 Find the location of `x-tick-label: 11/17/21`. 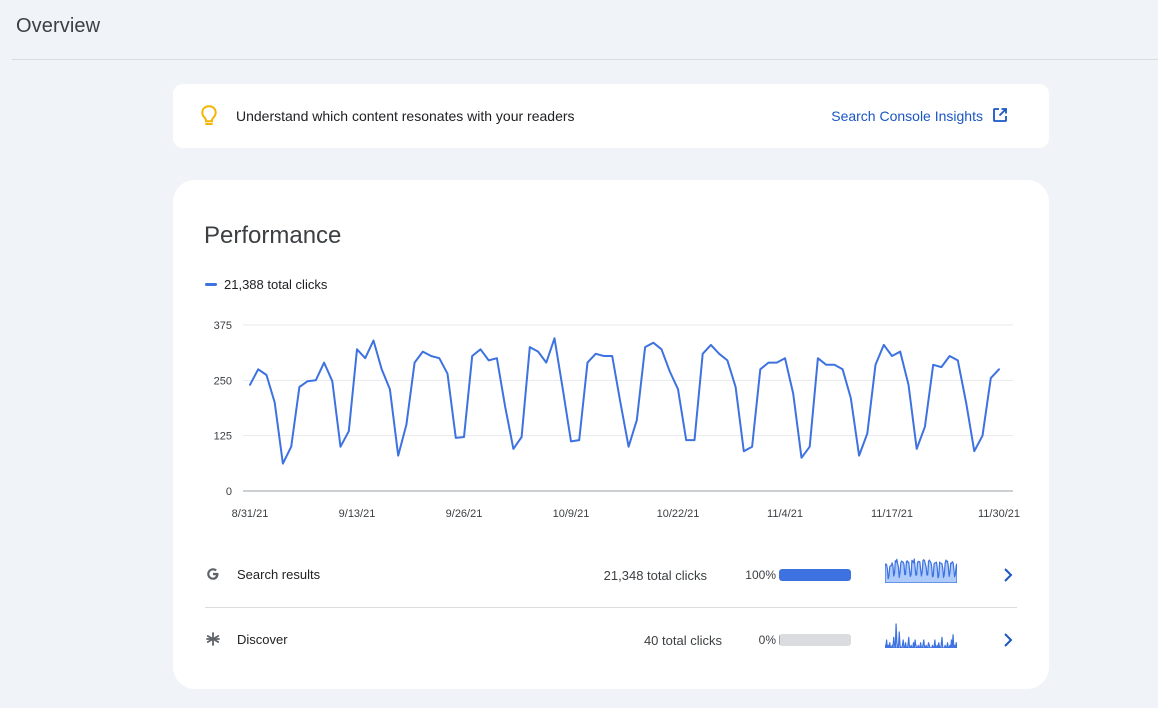

x-tick-label: 11/17/21 is located at coordinates (892, 514).